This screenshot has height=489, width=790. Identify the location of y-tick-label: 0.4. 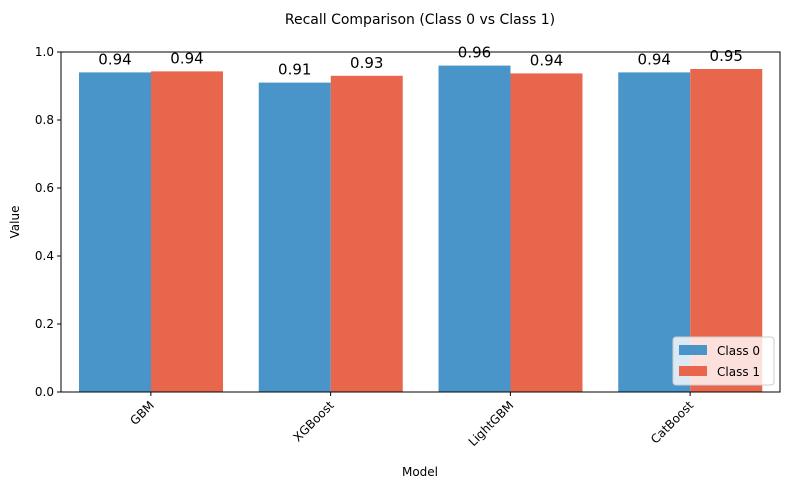
(44, 256).